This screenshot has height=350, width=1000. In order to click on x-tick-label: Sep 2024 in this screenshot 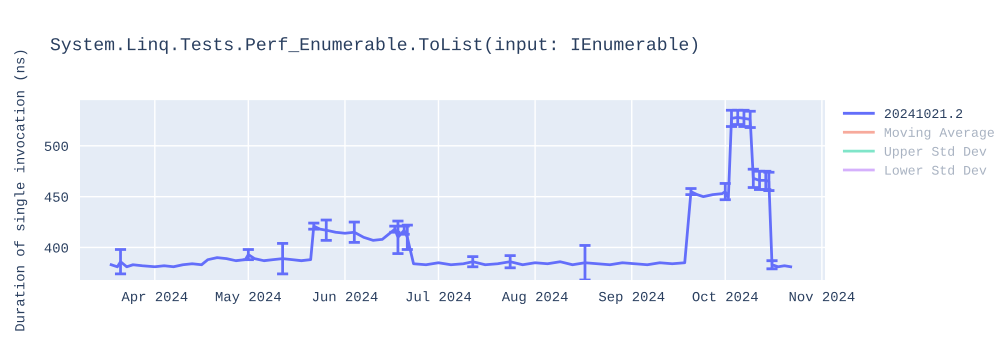, I will do `click(631, 298)`.